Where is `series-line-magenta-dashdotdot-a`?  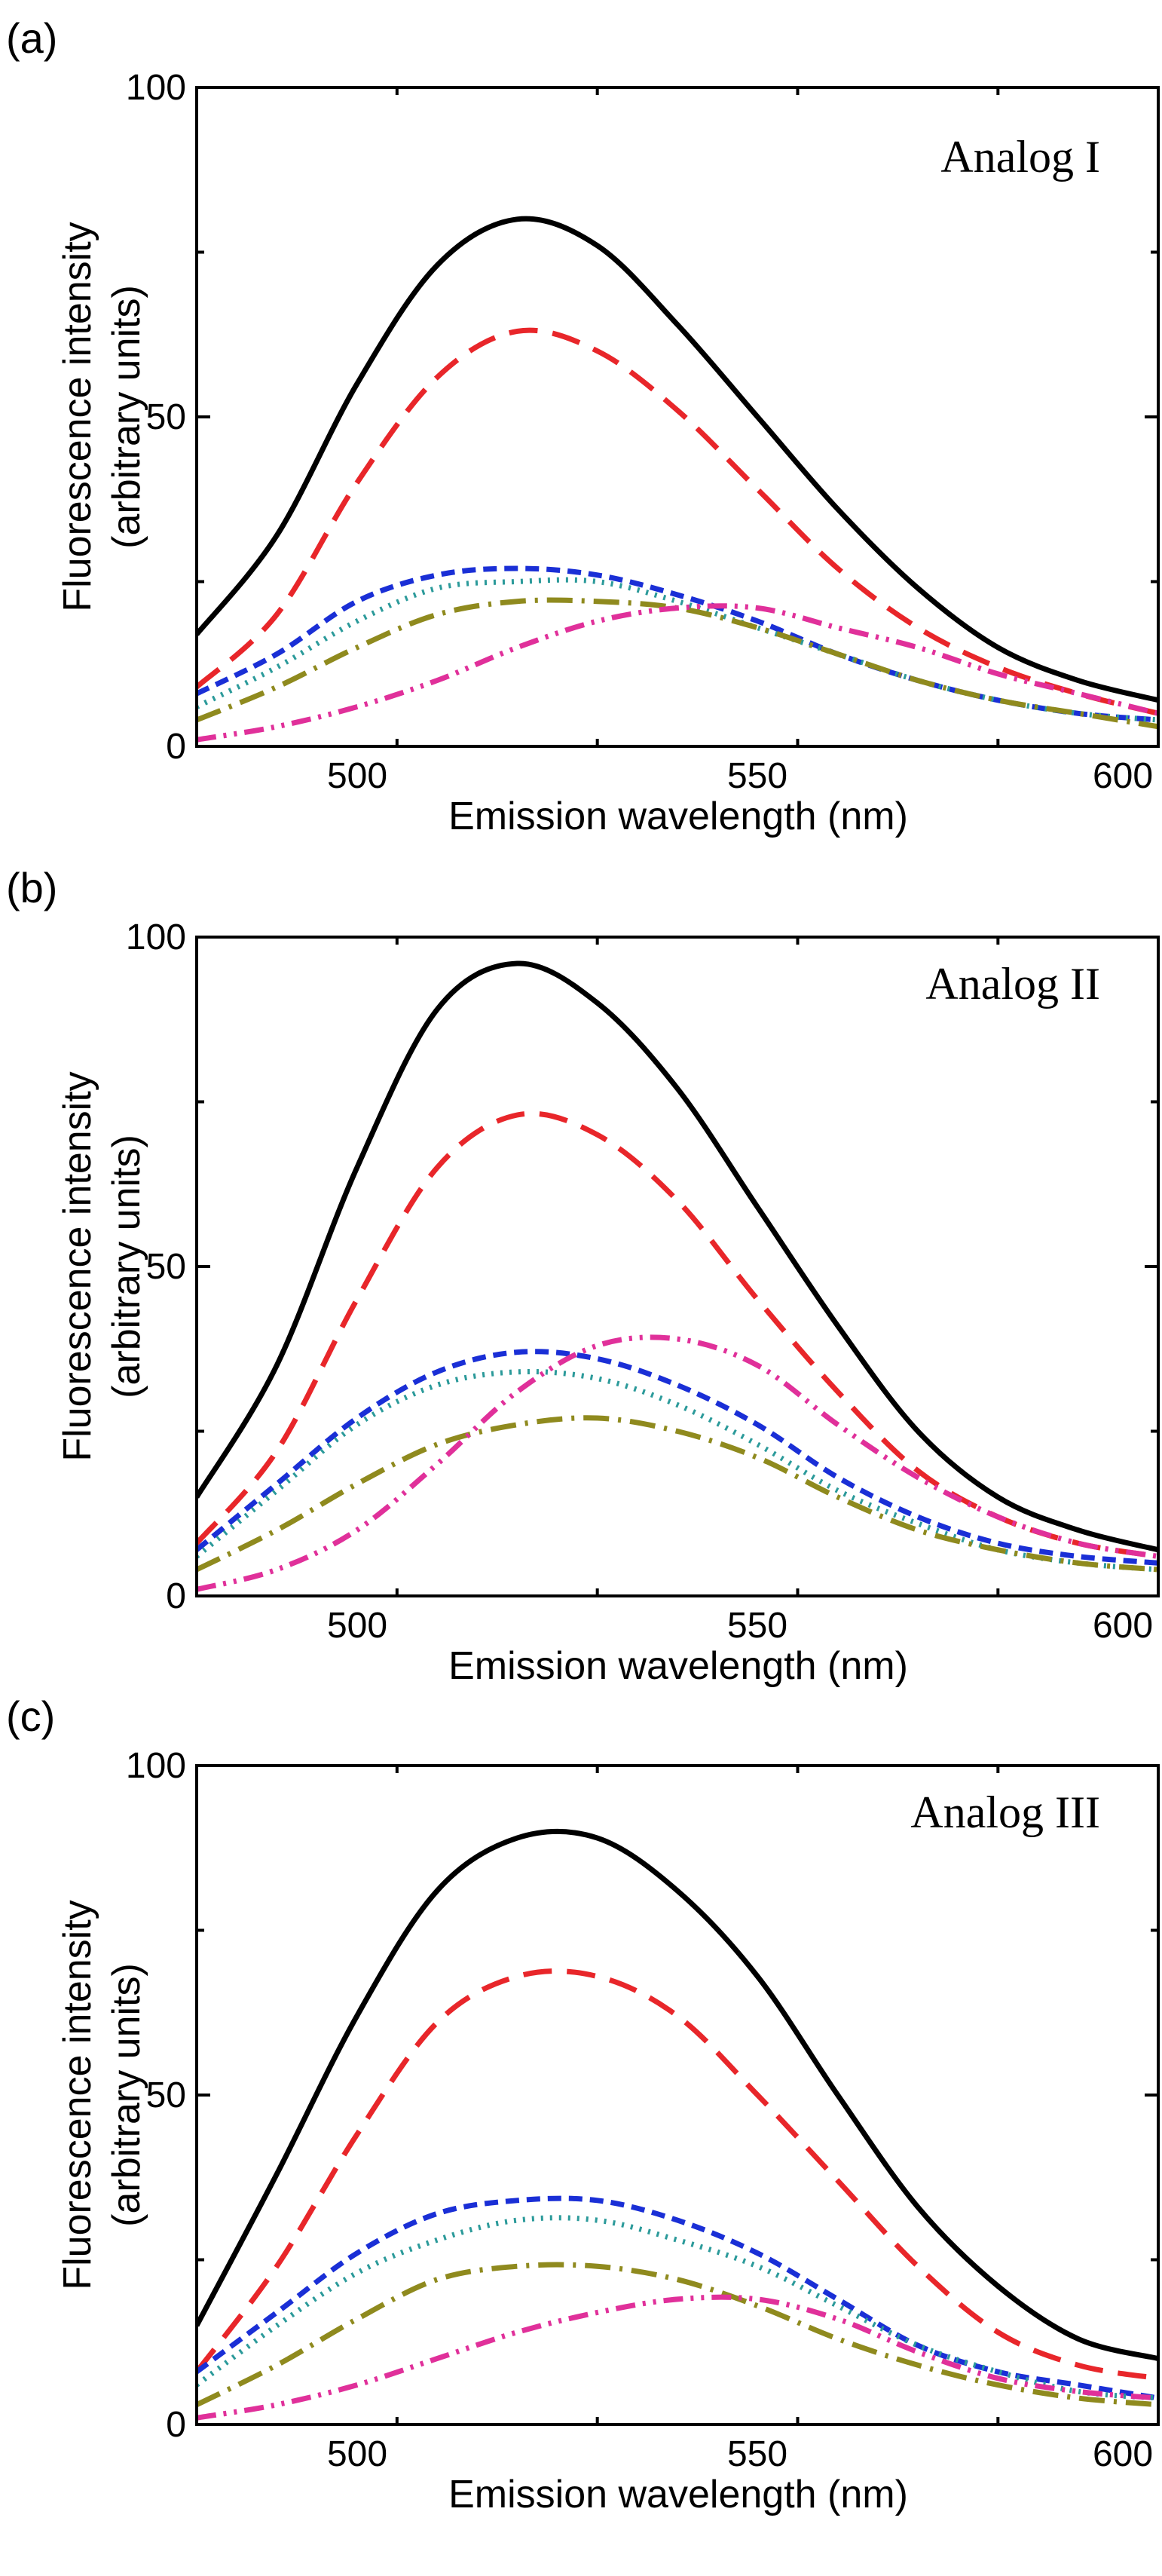 series-line-magenta-dashdotdot-a is located at coordinates (677, 673).